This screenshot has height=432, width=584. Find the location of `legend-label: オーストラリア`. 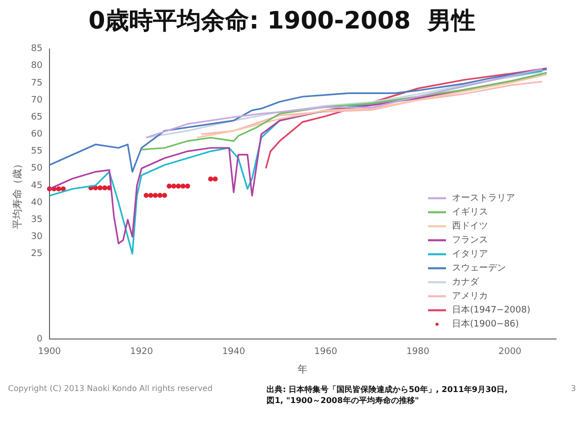

legend-label: オーストラリア is located at coordinates (483, 199).